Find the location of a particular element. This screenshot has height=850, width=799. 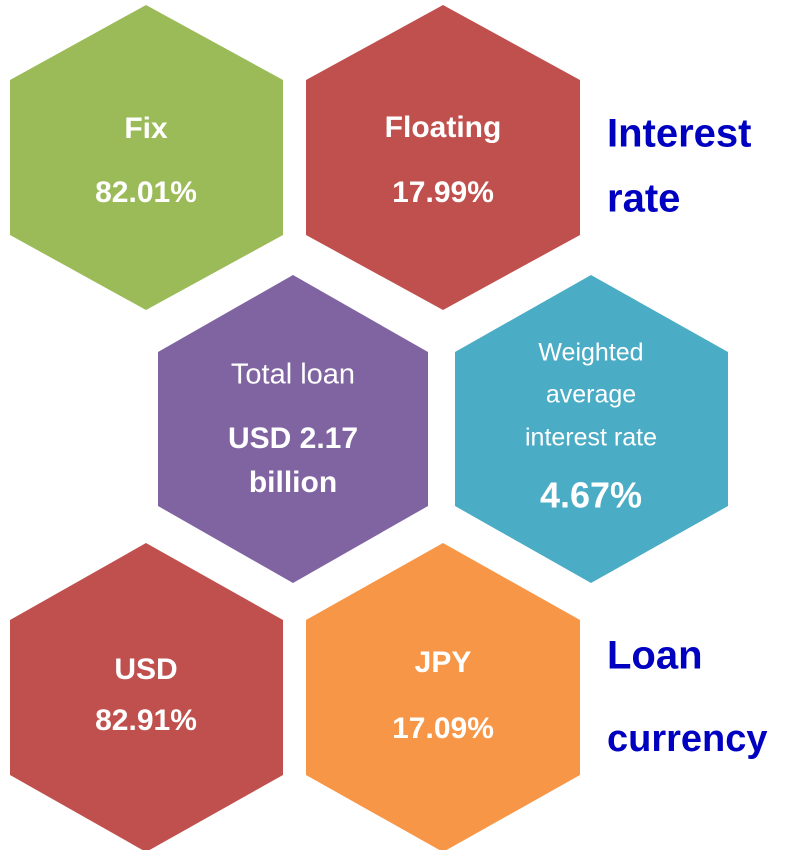

side-label: rate is located at coordinates (643, 199).